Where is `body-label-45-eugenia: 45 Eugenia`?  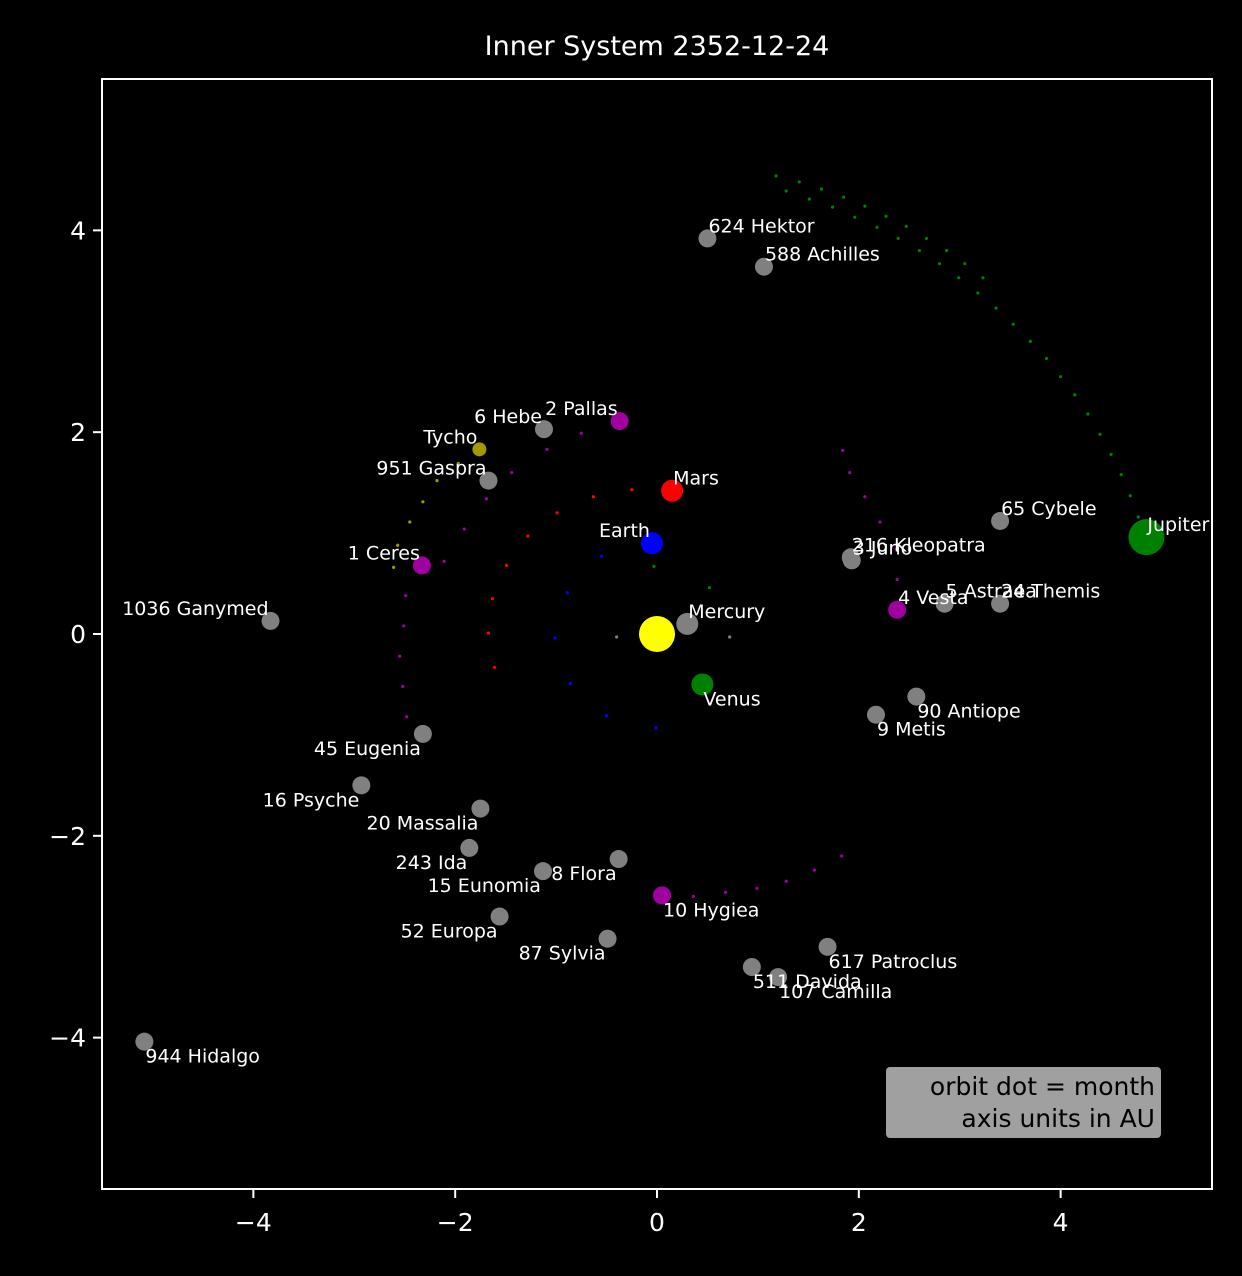
body-label-45-eugenia: 45 Eugenia is located at coordinates (367, 749).